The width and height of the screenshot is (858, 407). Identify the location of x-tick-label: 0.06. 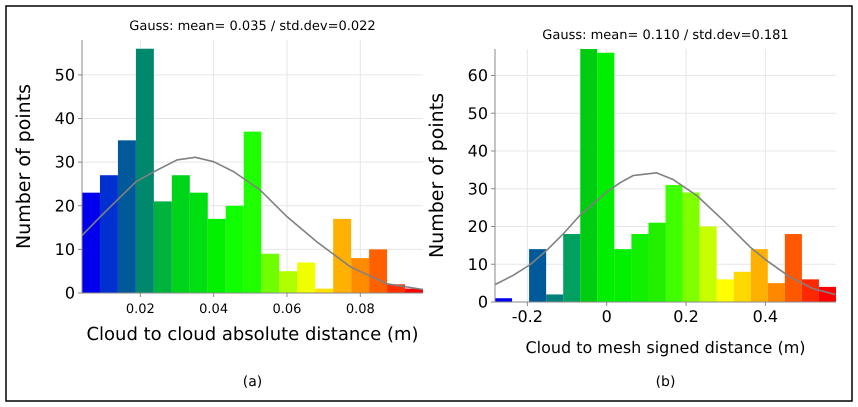
(287, 309).